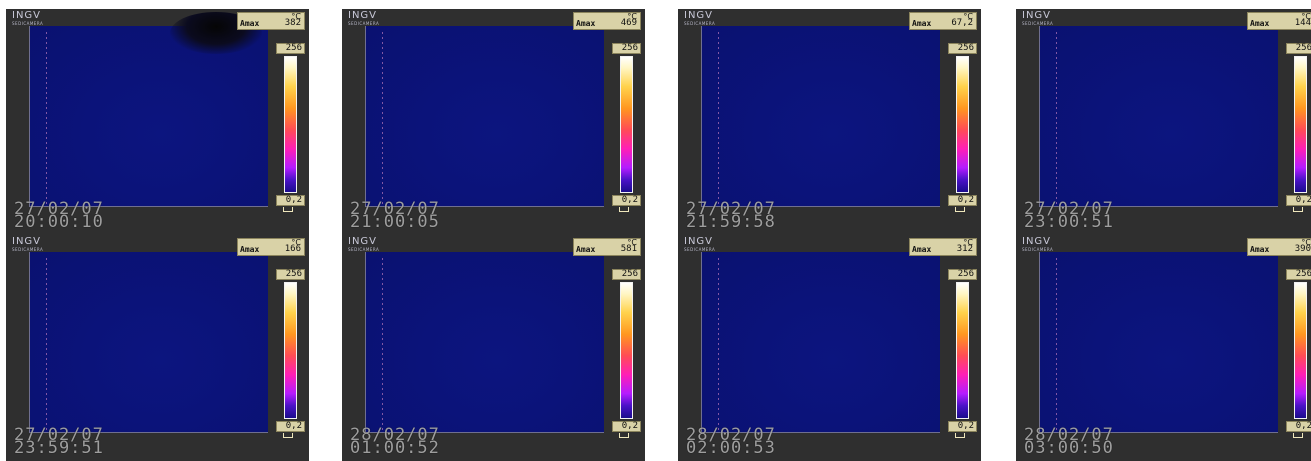 The height and width of the screenshot is (461, 1311). I want to click on timestamp-time: 01:00:52, so click(395, 448).